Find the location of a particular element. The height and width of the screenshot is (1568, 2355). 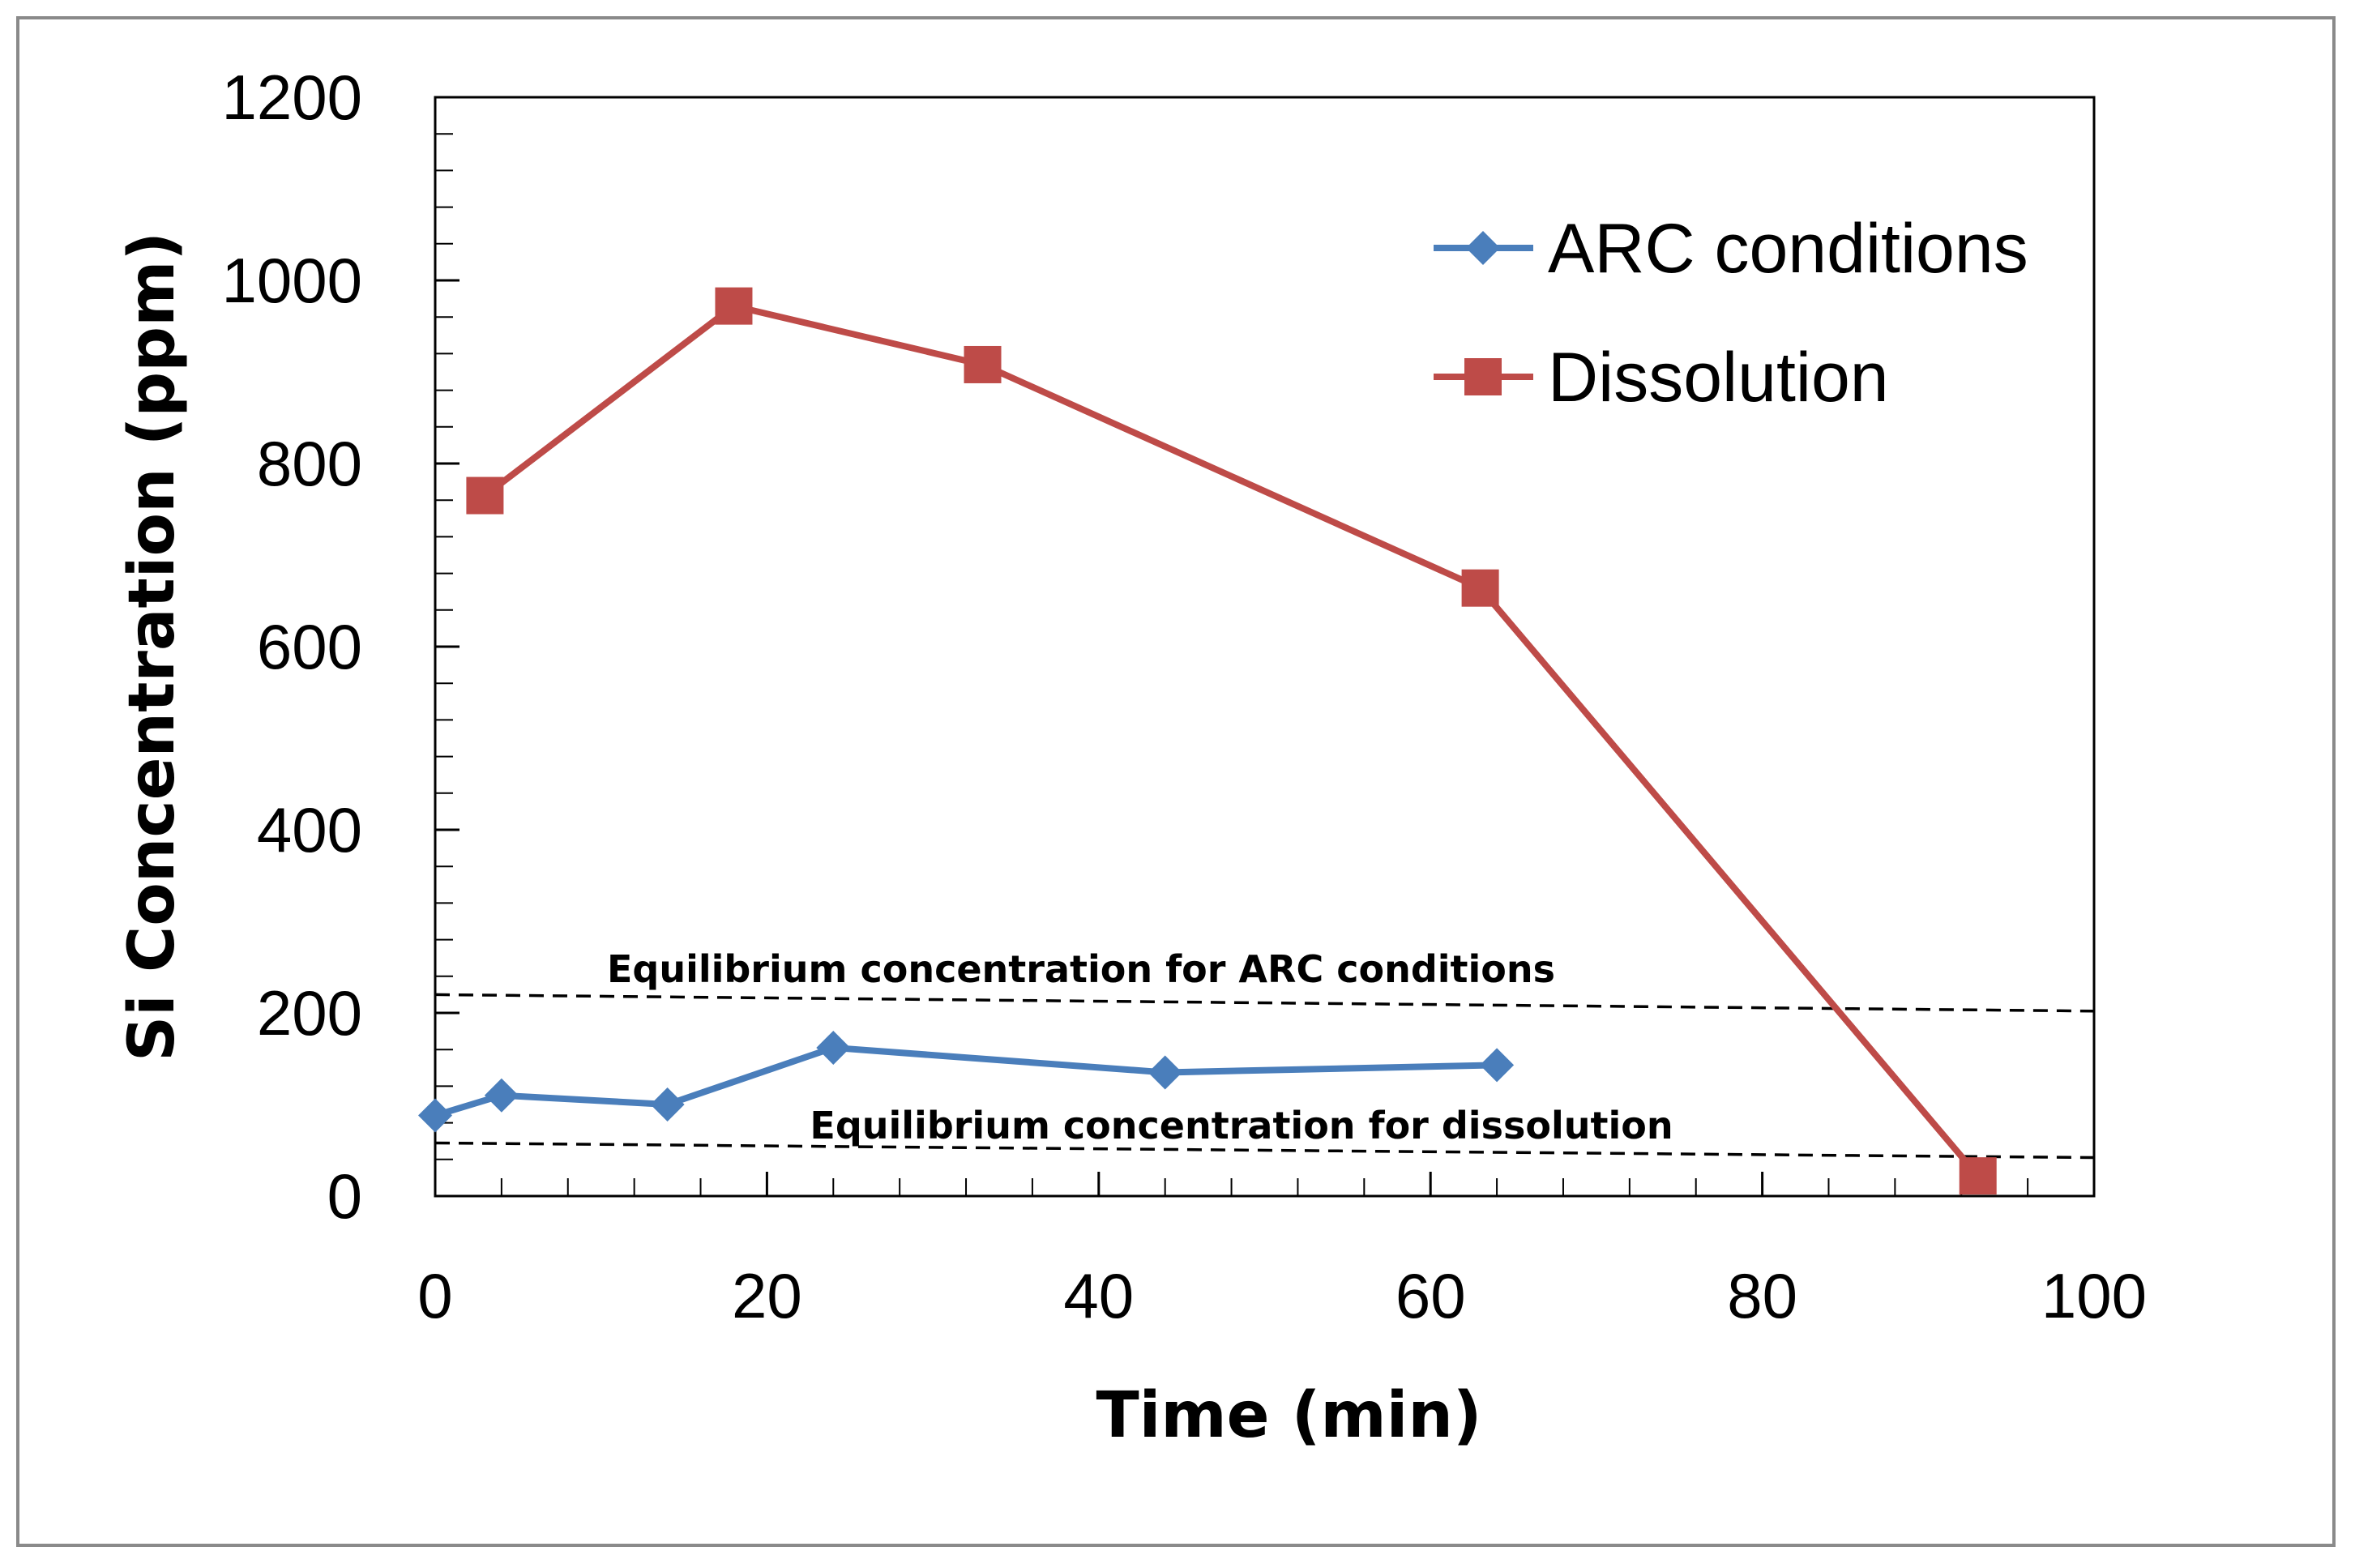

y-axis-title: Si Concentration (ppm) is located at coordinates (152, 647).